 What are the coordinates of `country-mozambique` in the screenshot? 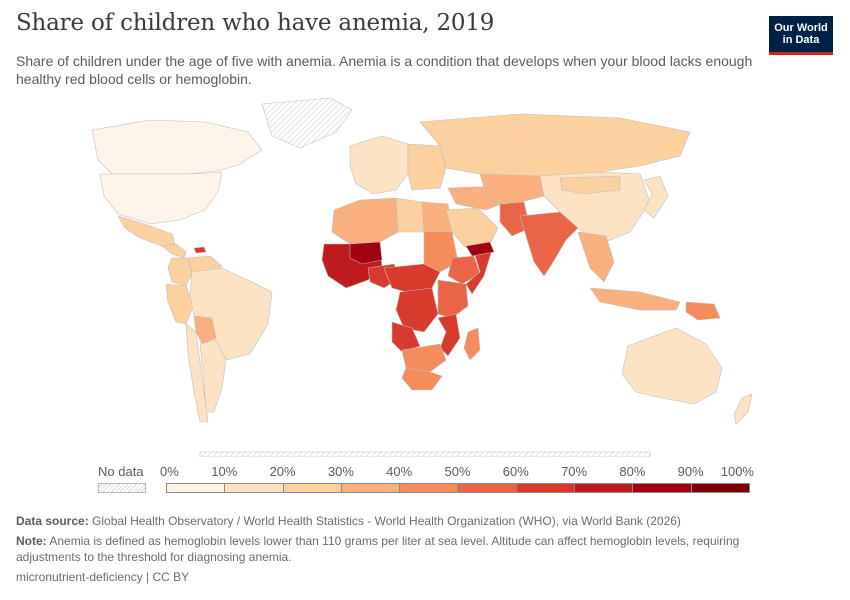 It's located at (449, 335).